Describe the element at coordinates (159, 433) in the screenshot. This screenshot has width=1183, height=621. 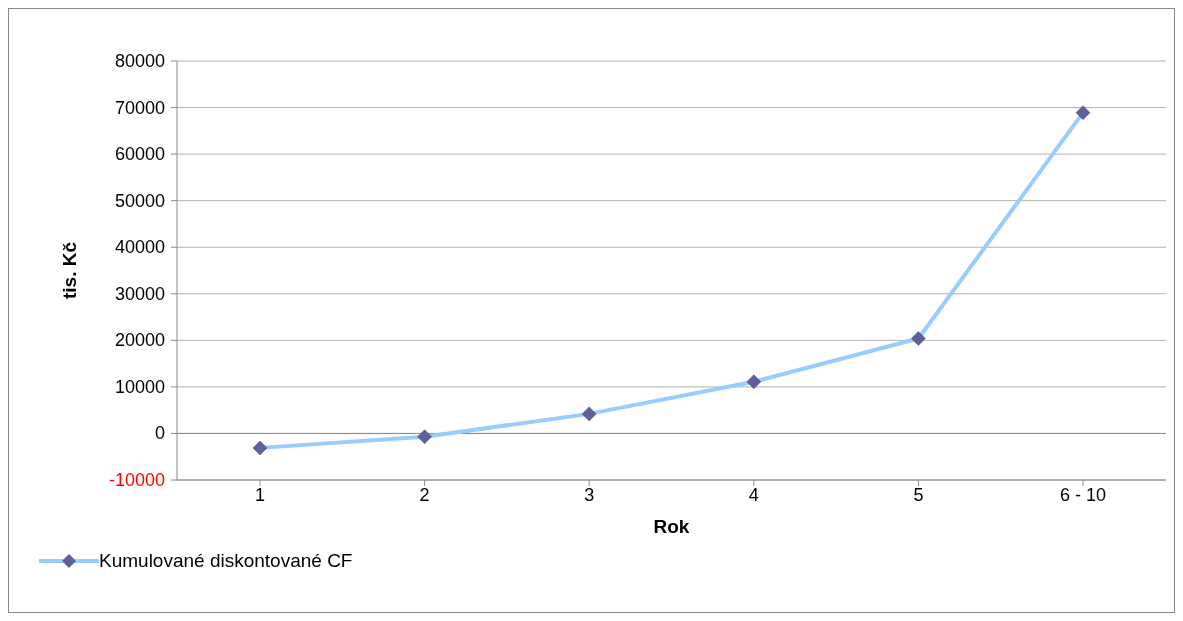
I see `y-tick-label: 0` at that location.